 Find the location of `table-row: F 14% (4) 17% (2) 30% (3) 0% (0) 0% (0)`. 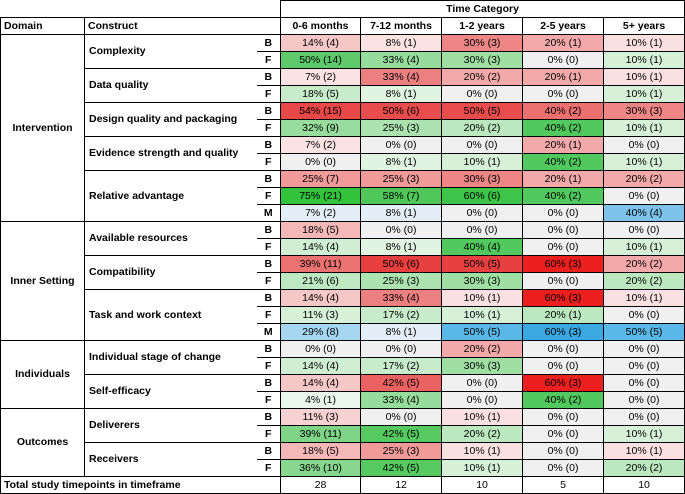

table-row: F 14% (4) 17% (2) 30% (3) 0% (0) 0% (0) is located at coordinates (343, 366).